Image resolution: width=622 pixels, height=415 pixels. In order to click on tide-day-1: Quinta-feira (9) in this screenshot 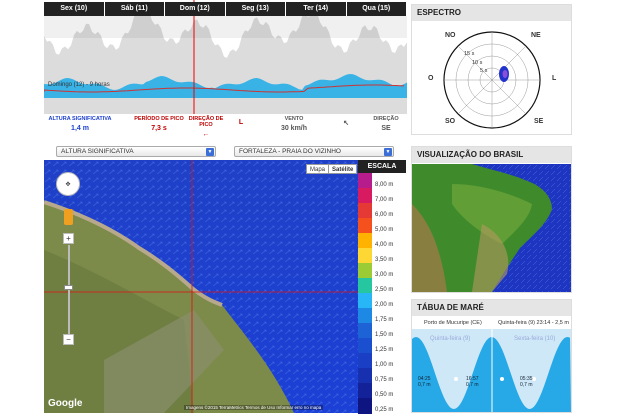, I will do `click(450, 339)`.